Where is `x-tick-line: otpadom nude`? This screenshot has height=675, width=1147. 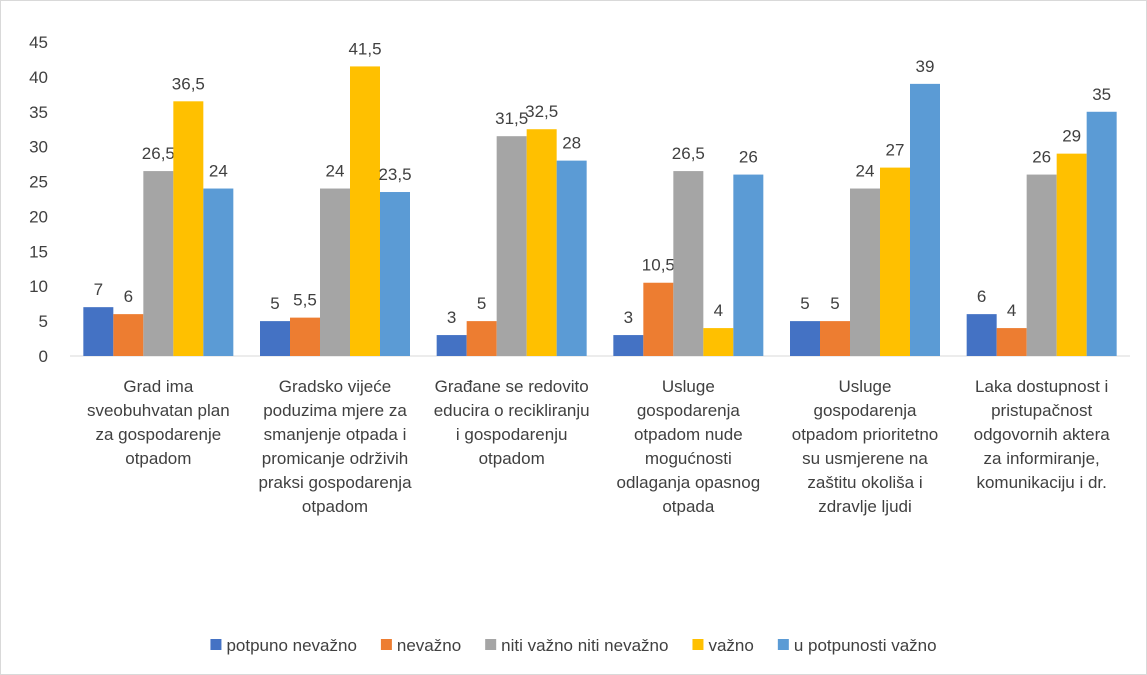 x-tick-line: otpadom nude is located at coordinates (688, 434).